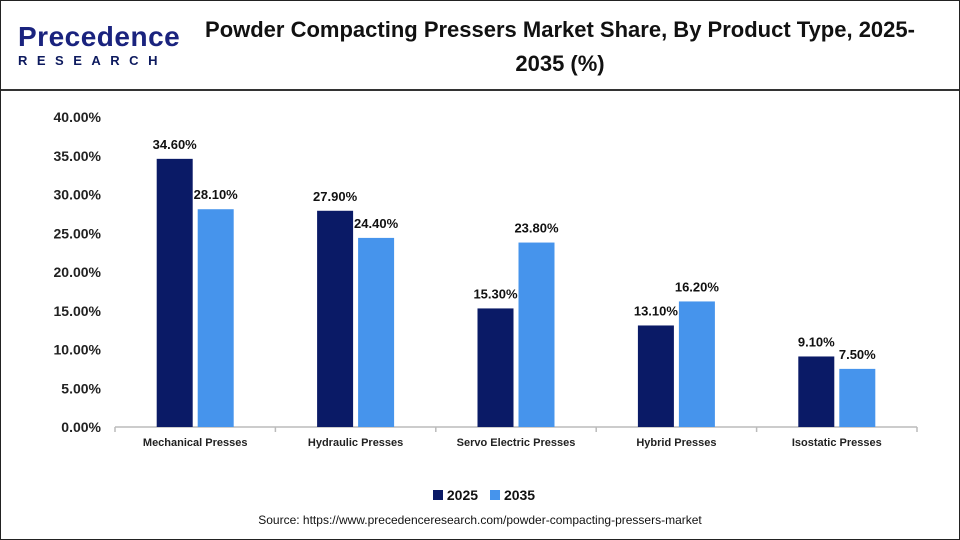  What do you see at coordinates (81, 427) in the screenshot?
I see `y-tick-label: 0.00%` at bounding box center [81, 427].